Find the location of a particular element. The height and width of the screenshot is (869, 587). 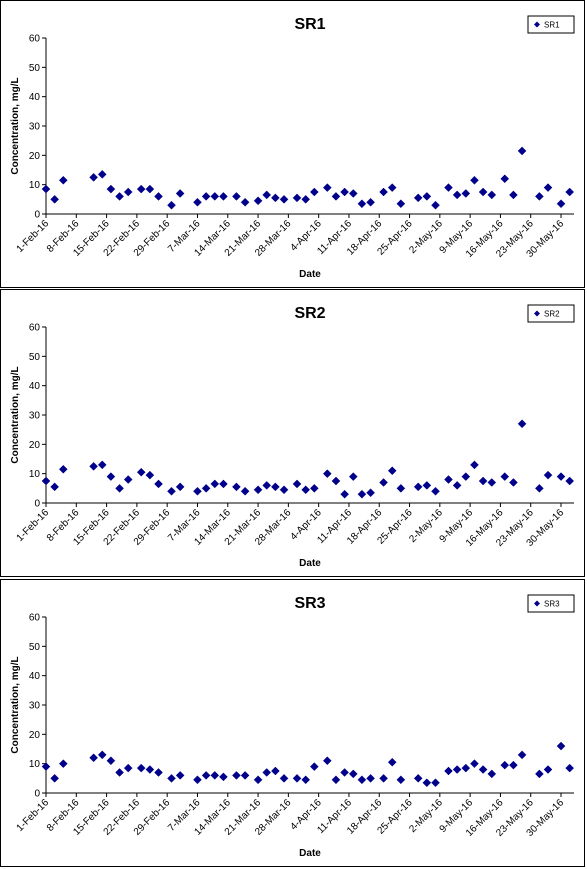

y-tick-label: 30 is located at coordinates (35, 706).